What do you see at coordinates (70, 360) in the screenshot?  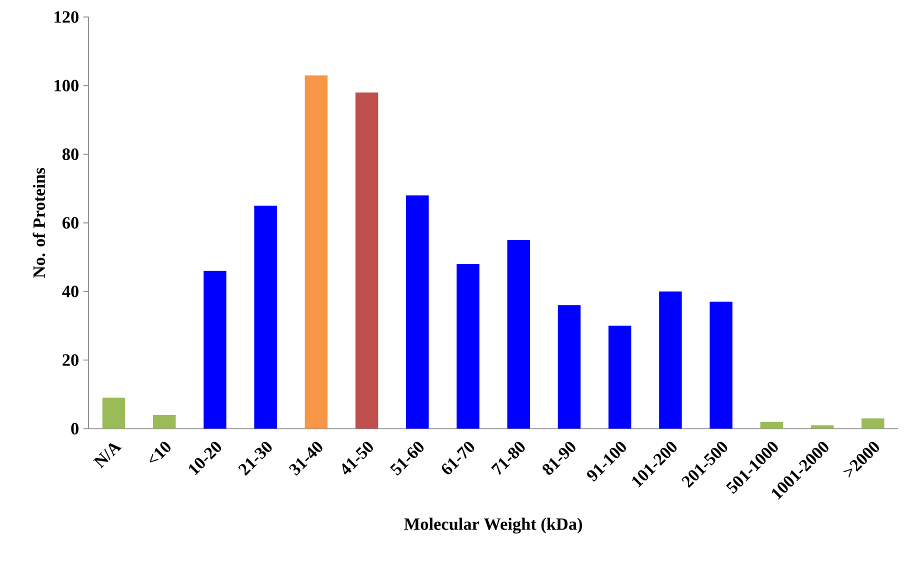 I see `y-tick-label: 20` at bounding box center [70, 360].